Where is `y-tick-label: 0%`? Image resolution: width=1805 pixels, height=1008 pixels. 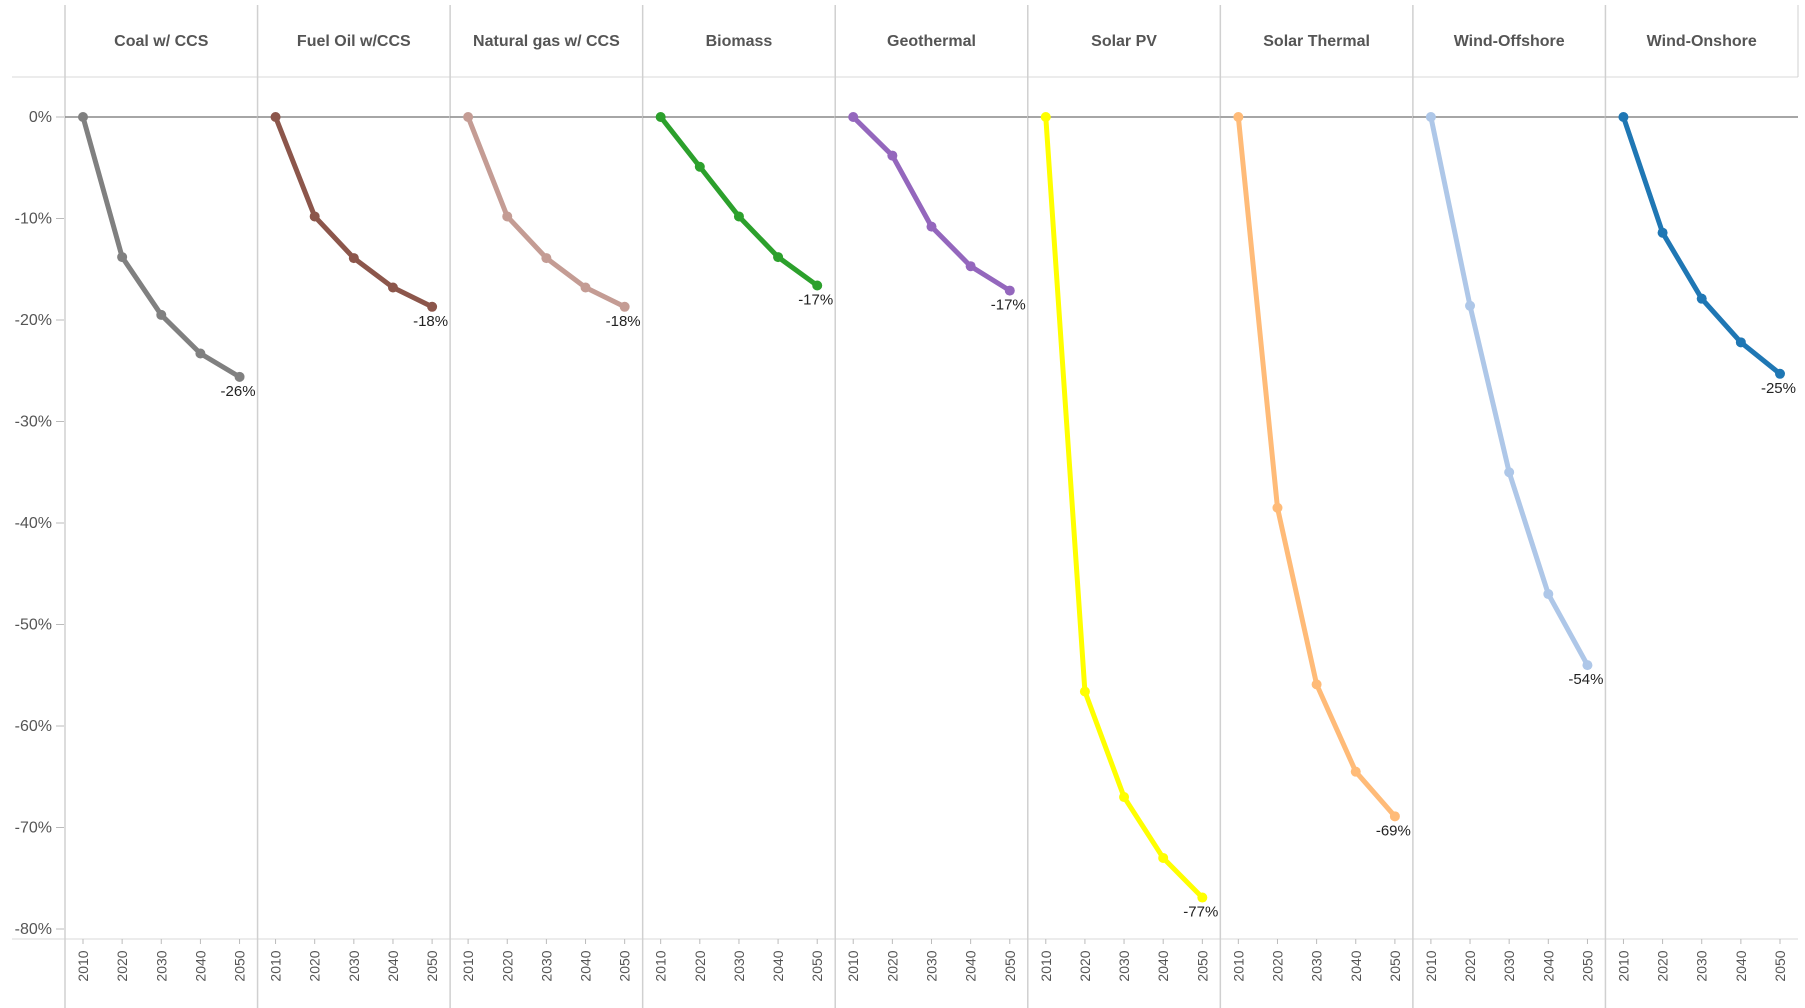 y-tick-label: 0% is located at coordinates (40, 117).